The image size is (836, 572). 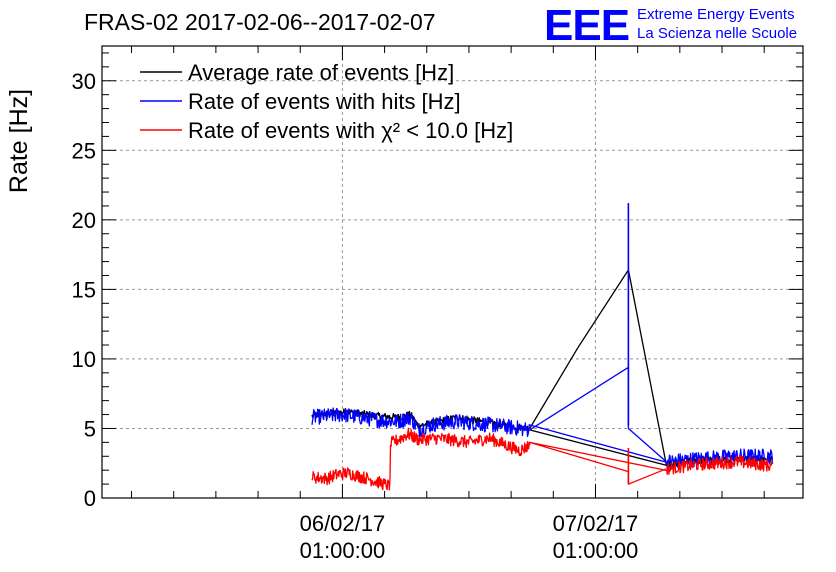 What do you see at coordinates (90, 428) in the screenshot?
I see `y-tick-label: 5` at bounding box center [90, 428].